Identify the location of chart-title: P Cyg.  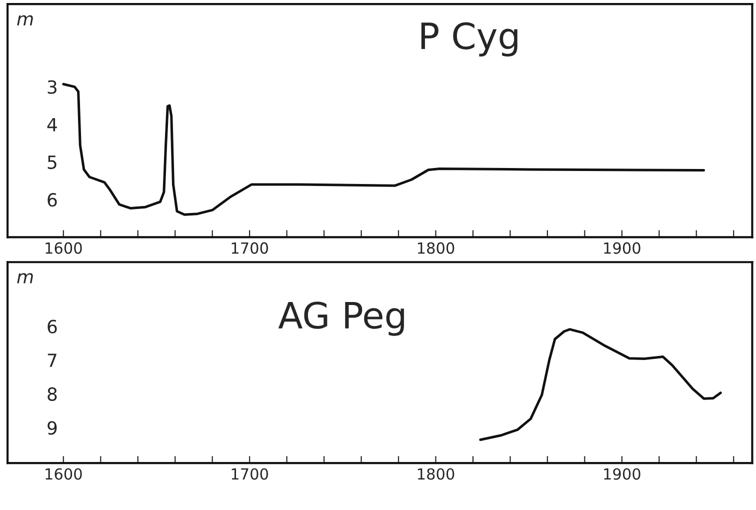
(469, 39).